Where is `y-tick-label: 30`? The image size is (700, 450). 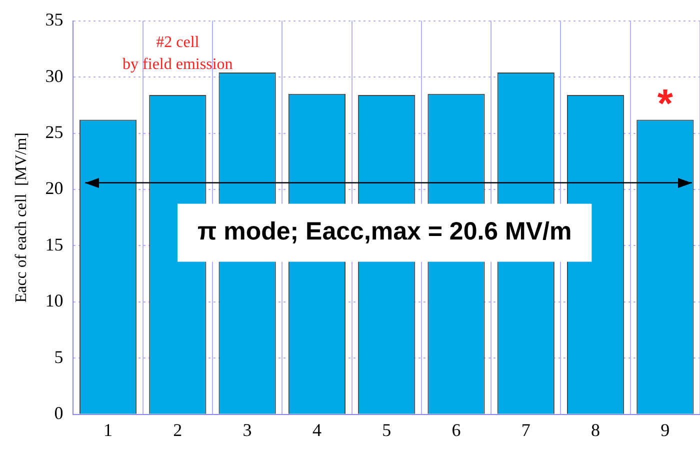
y-tick-label: 30 is located at coordinates (54, 76).